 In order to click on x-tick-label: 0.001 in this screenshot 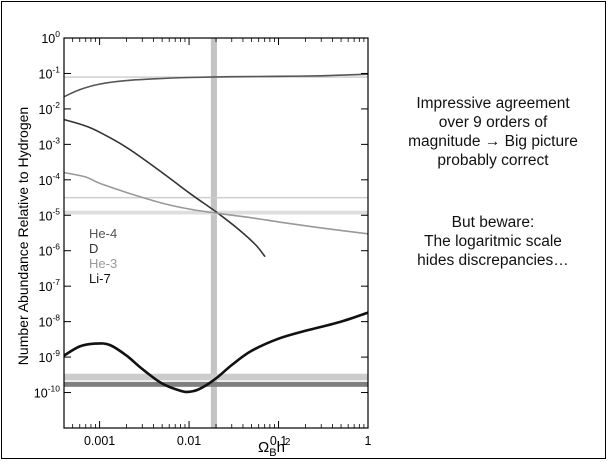, I will do `click(99, 441)`.